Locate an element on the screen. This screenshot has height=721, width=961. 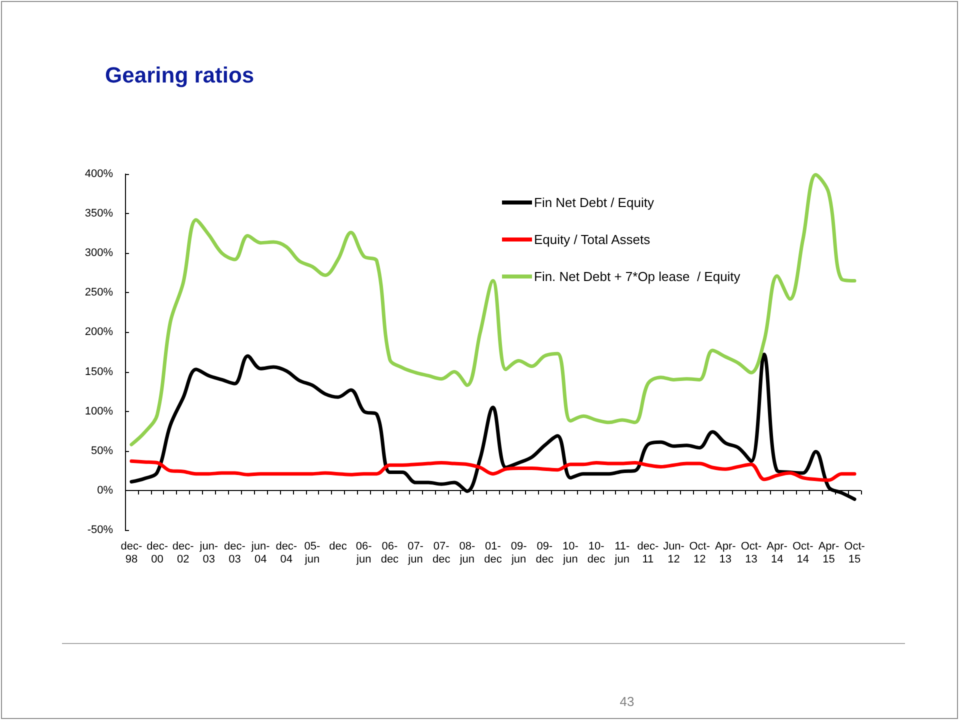
x-tick-label: Jun-12 is located at coordinates (674, 553).